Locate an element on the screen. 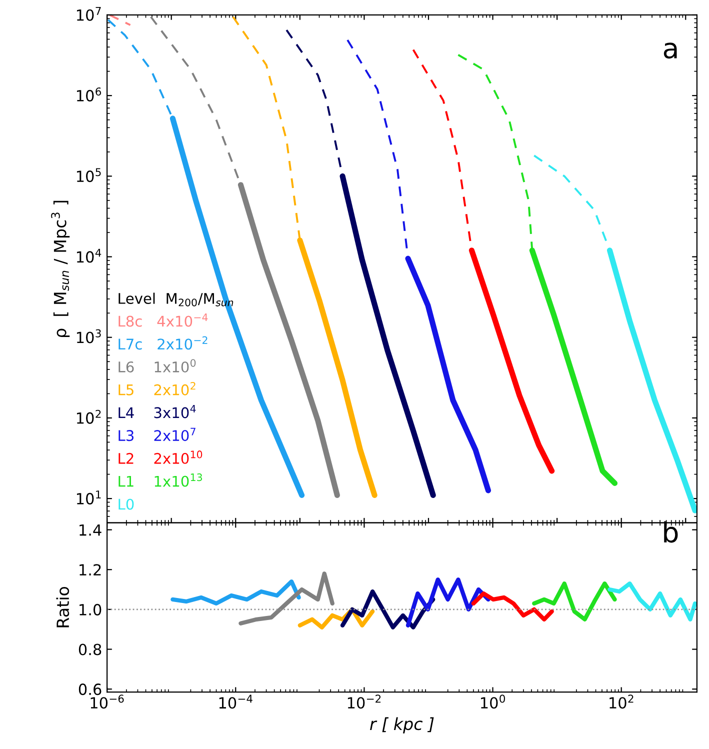 The width and height of the screenshot is (709, 749). annotation: a is located at coordinates (670, 50).